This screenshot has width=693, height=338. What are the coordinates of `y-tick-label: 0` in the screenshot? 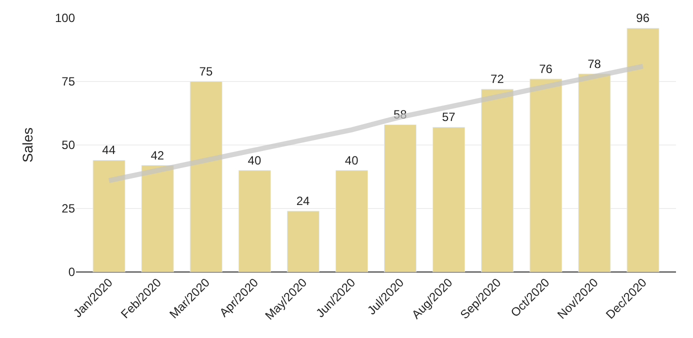 It's located at (72, 272).